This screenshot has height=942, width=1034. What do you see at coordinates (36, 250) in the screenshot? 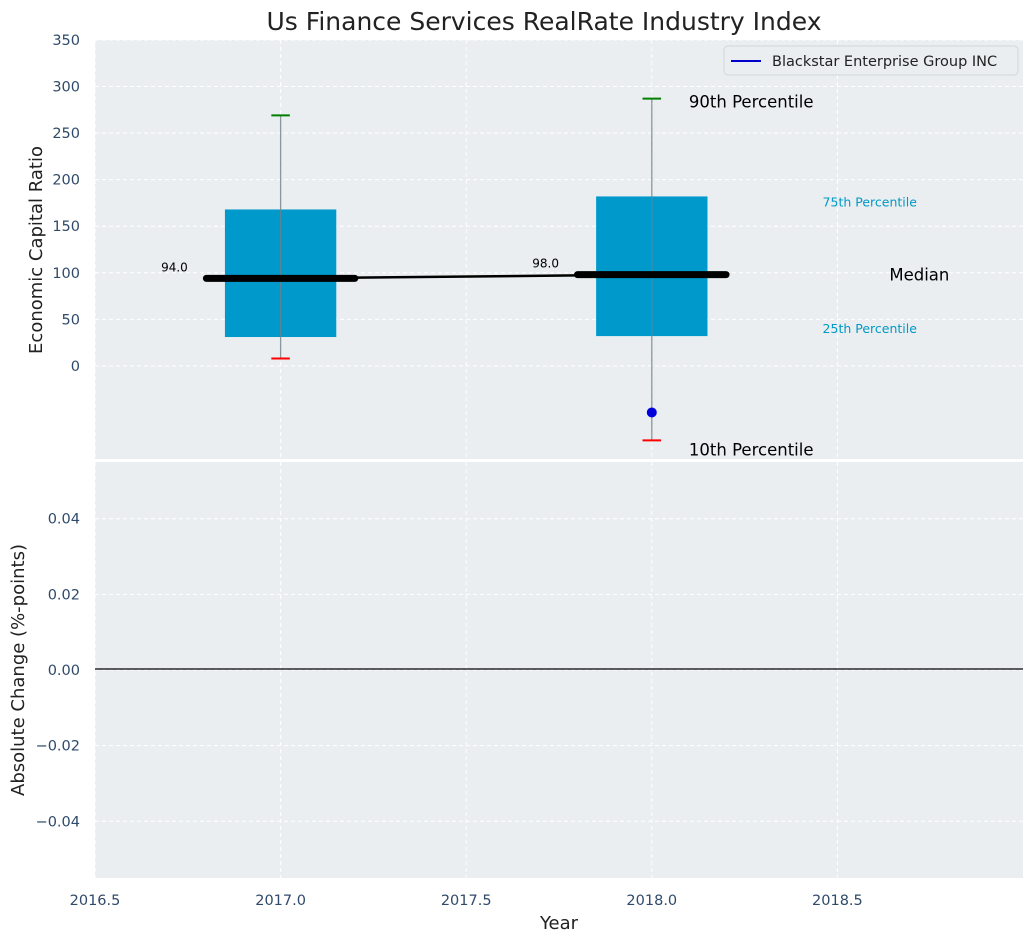
I see `top-y-axis-label: Economic Capital Ratio` at bounding box center [36, 250].